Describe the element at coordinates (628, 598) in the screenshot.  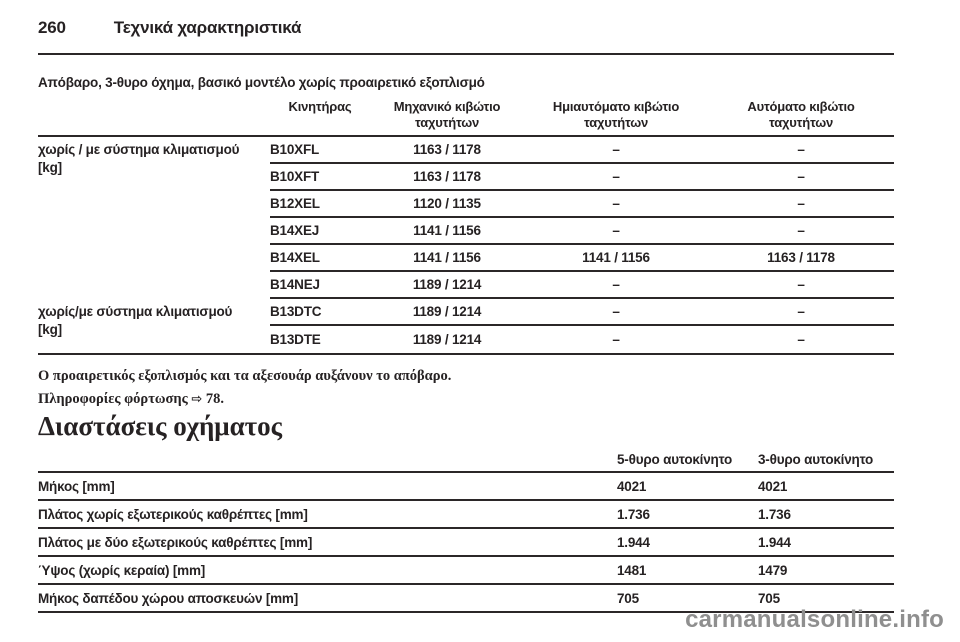
I see `value-5door: 705` at that location.